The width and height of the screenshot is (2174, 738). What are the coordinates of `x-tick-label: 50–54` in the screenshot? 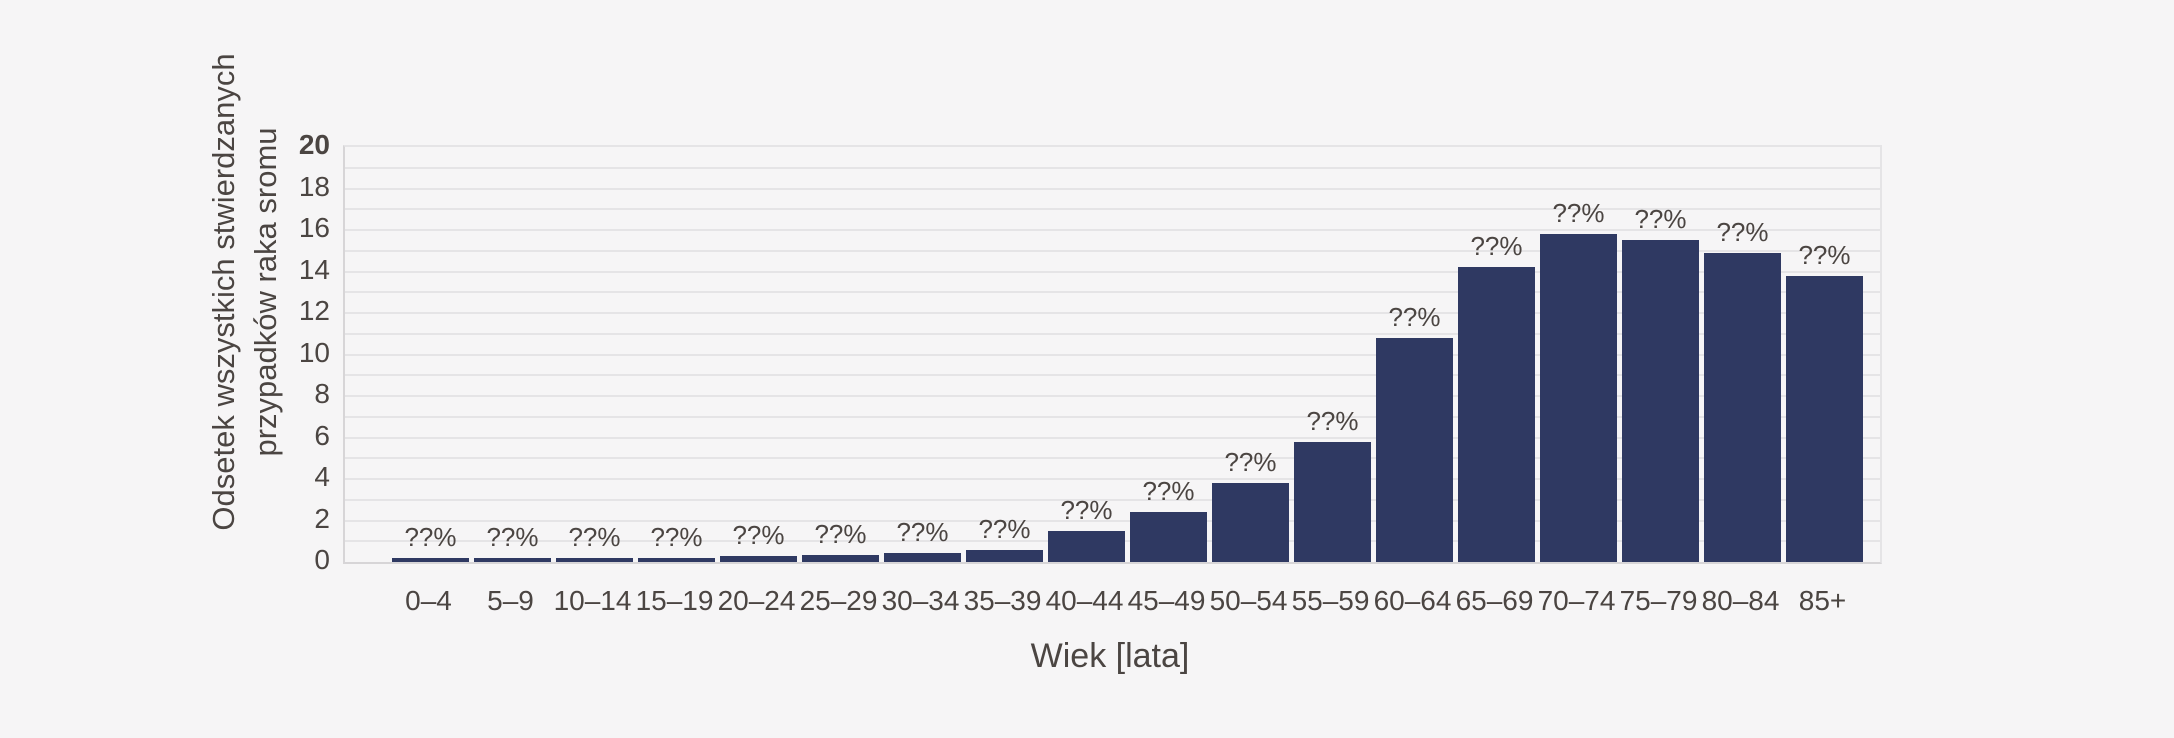 It's located at (1248, 600).